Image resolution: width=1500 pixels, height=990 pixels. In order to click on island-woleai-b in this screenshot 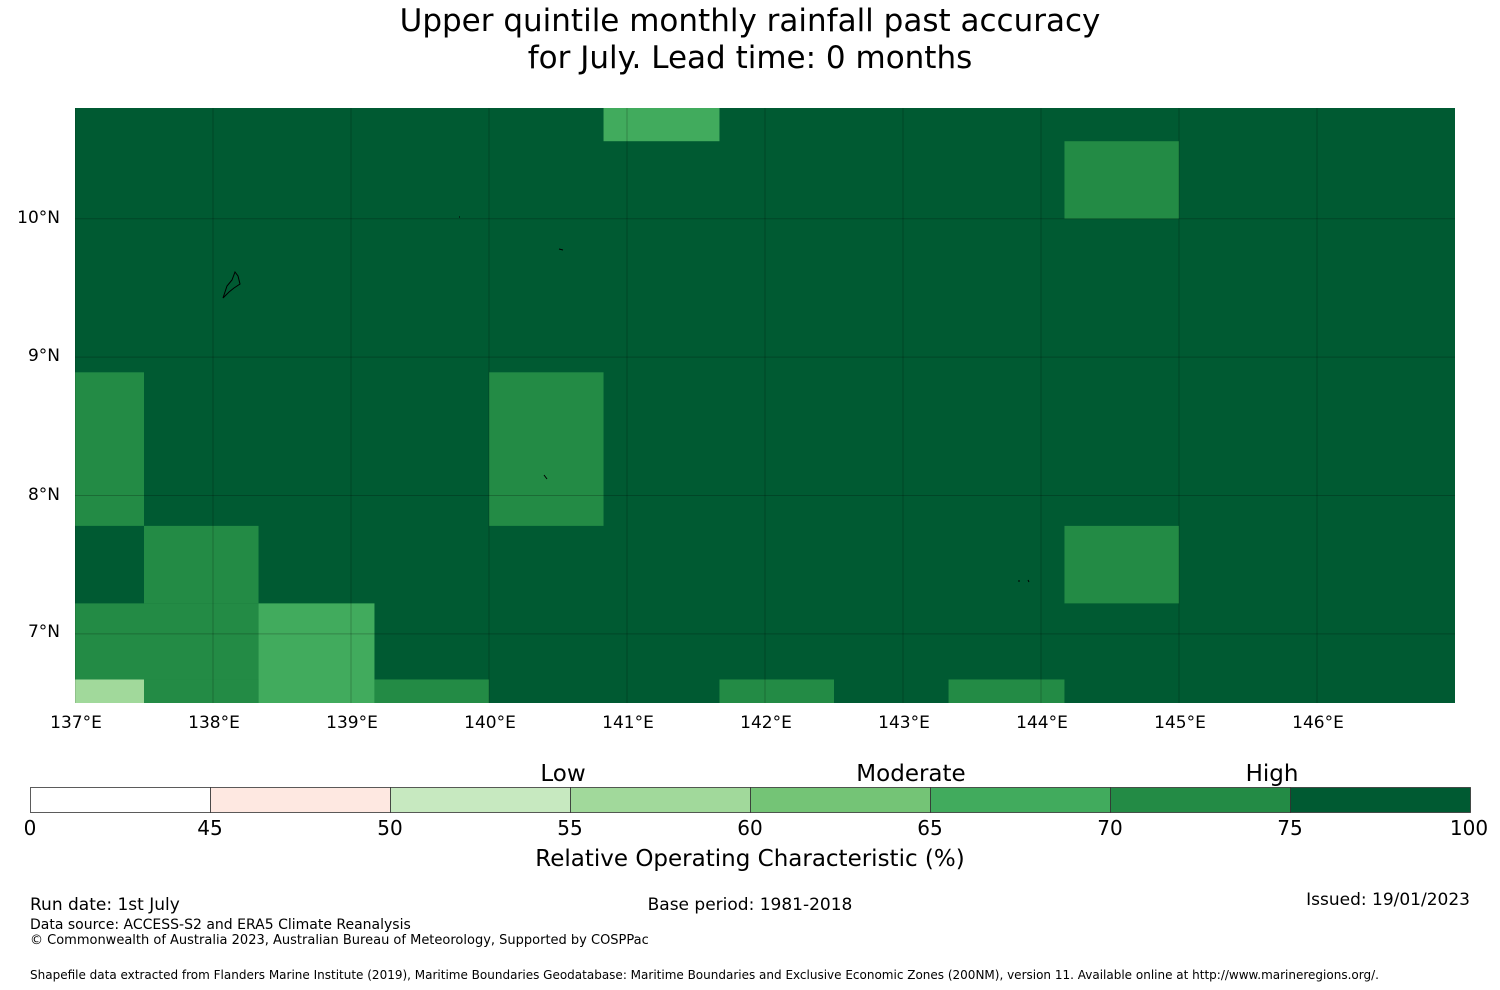, I will do `click(1028, 581)`.